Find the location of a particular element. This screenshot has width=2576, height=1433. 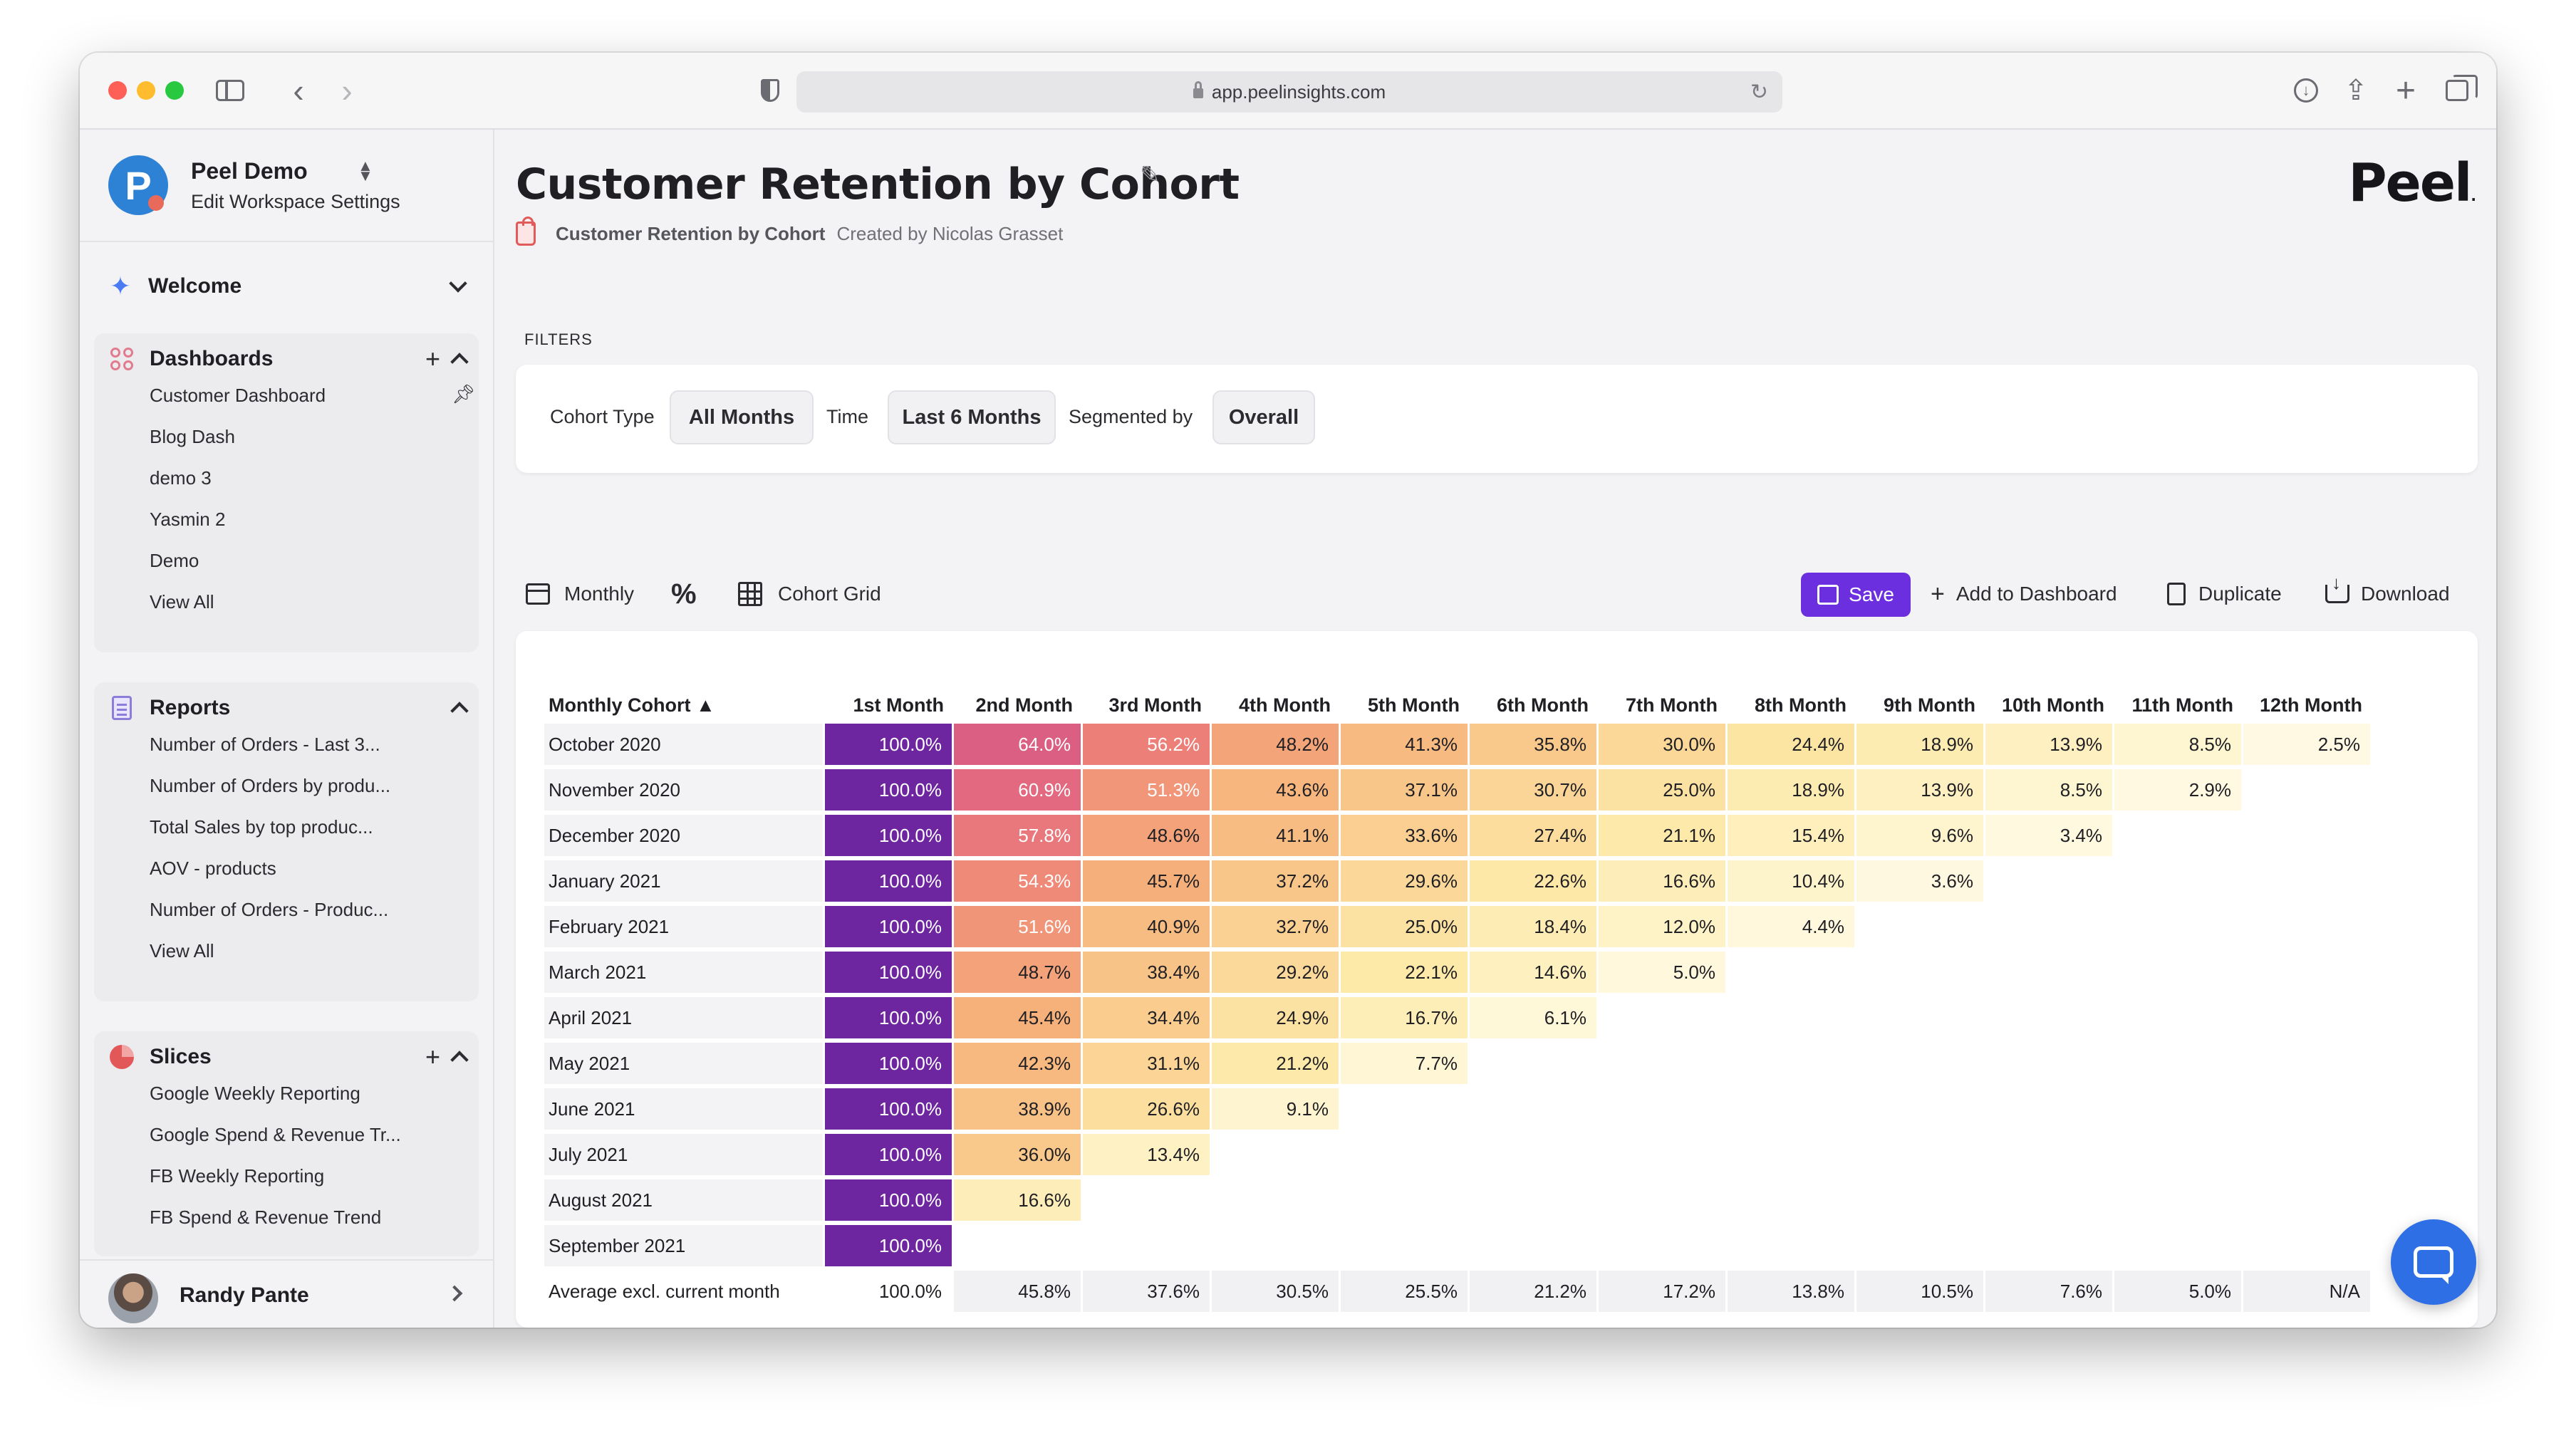

retention-cell: 48.6% is located at coordinates (1146, 835).